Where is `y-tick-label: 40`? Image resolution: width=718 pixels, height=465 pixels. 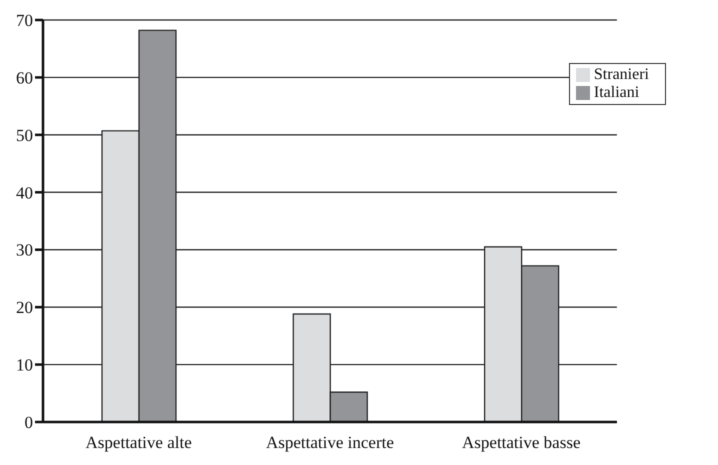
y-tick-label: 40 is located at coordinates (24, 192).